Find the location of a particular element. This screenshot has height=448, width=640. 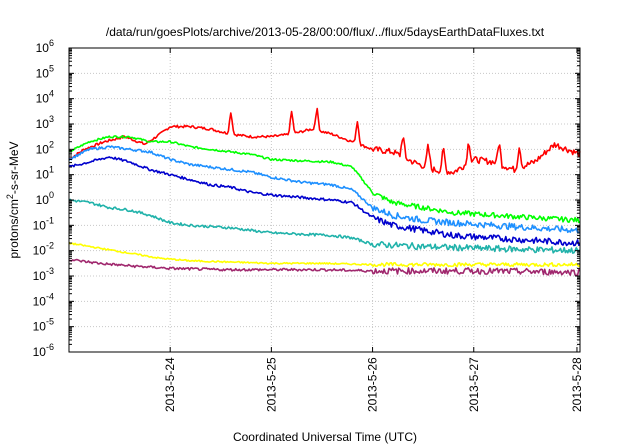

x-tick-label: 2013-5-27 is located at coordinates (474, 384).